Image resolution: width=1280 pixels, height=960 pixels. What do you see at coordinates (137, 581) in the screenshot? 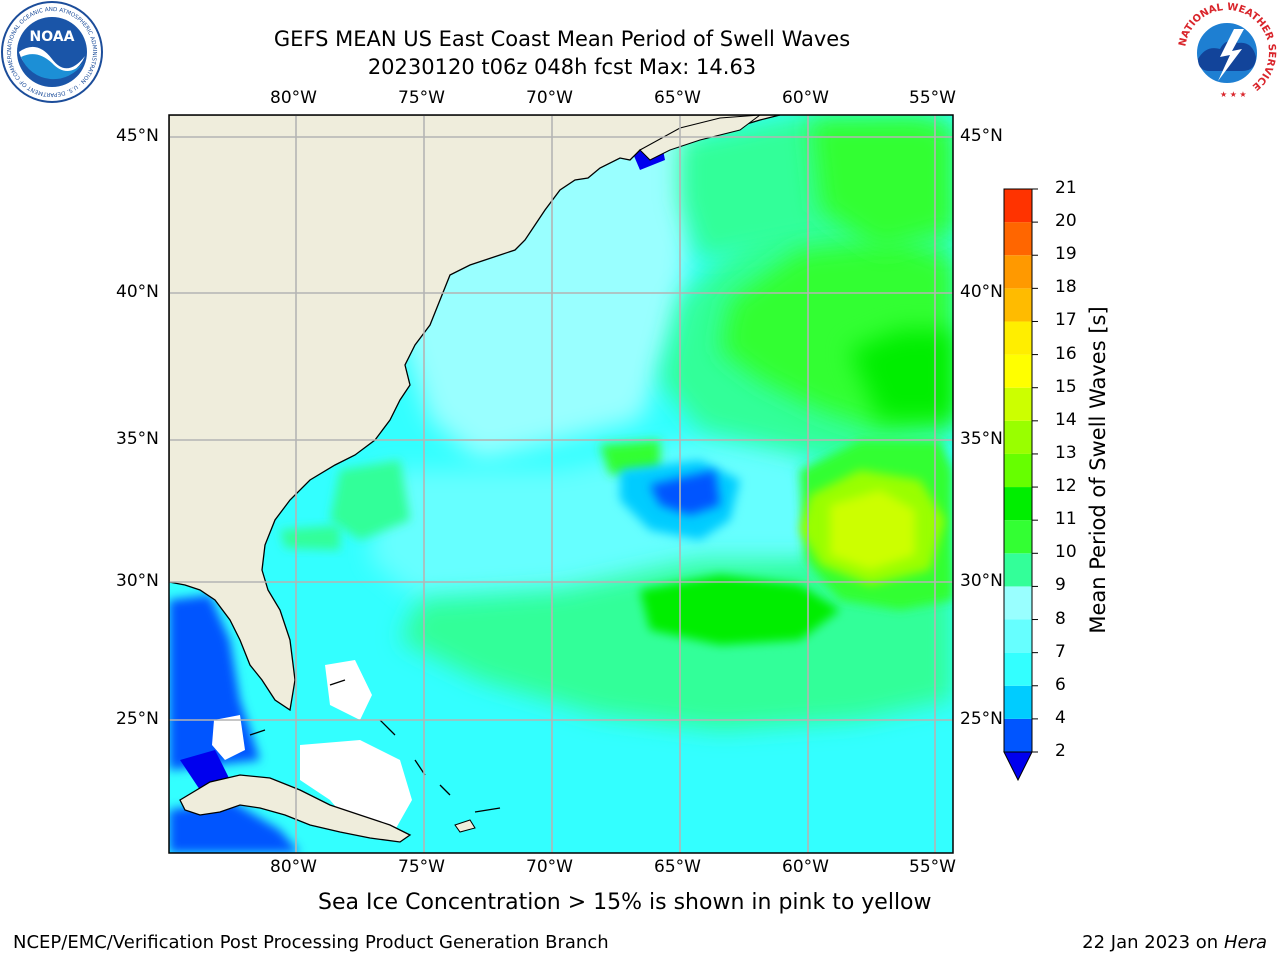
I see `lat-label-left: 30°N` at bounding box center [137, 581].